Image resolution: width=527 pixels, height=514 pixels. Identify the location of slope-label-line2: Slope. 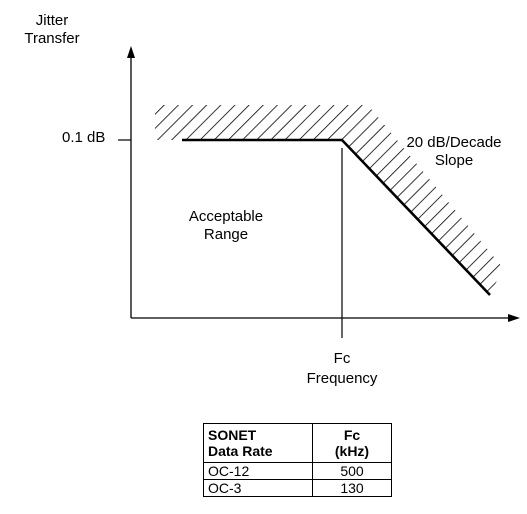
(454, 160).